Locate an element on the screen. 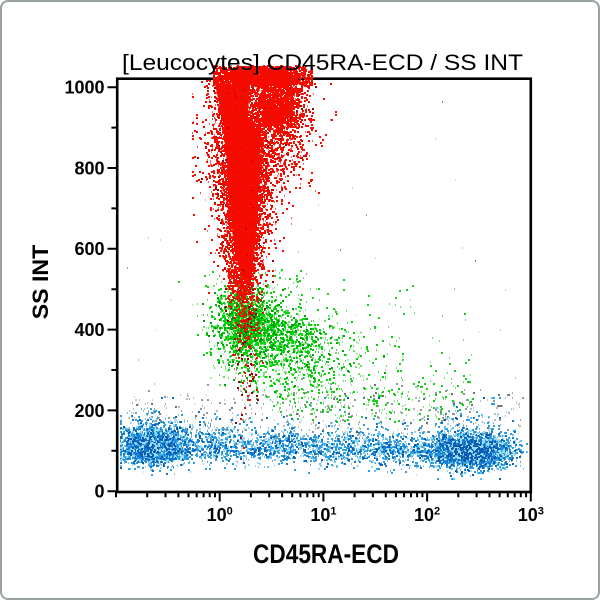 The height and width of the screenshot is (600, 600). svg-text:[Leucocytes] CD45RA-ECD / SS I: [Leucocytes] CD45RA-ECD / SS INT is located at coordinates (322, 62).